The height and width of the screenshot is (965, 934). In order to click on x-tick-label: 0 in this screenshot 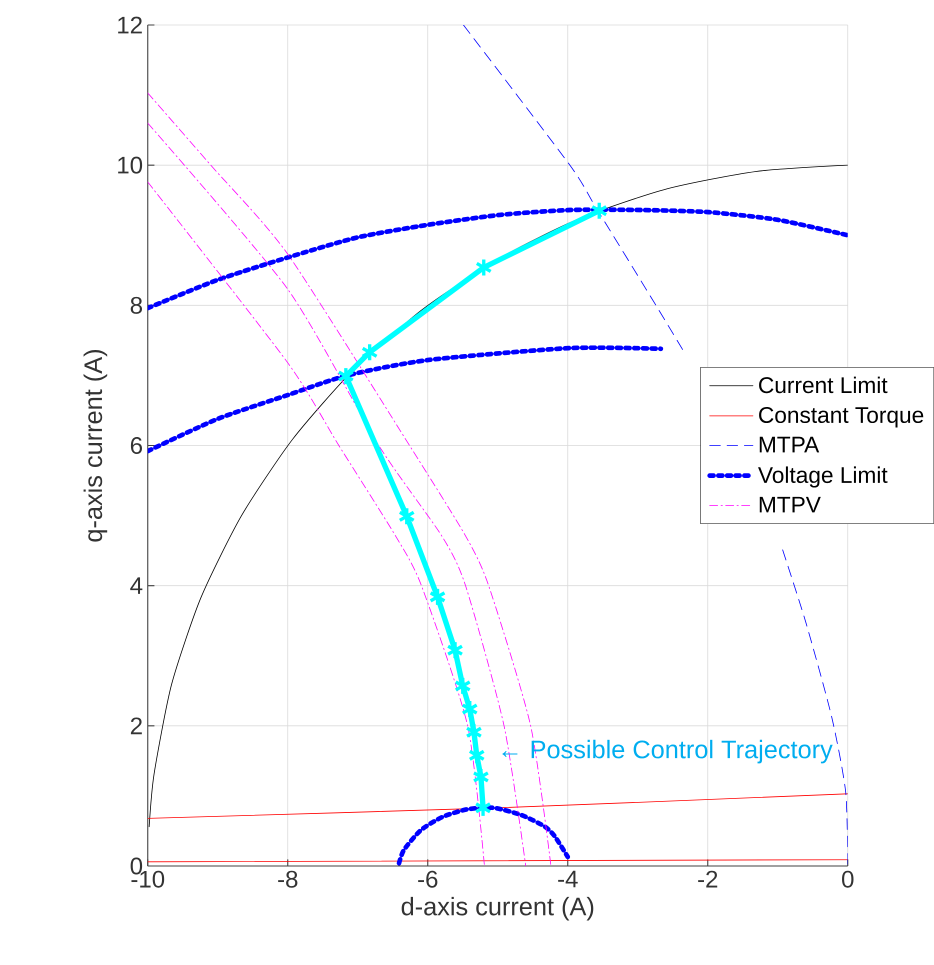, I will do `click(848, 879)`.